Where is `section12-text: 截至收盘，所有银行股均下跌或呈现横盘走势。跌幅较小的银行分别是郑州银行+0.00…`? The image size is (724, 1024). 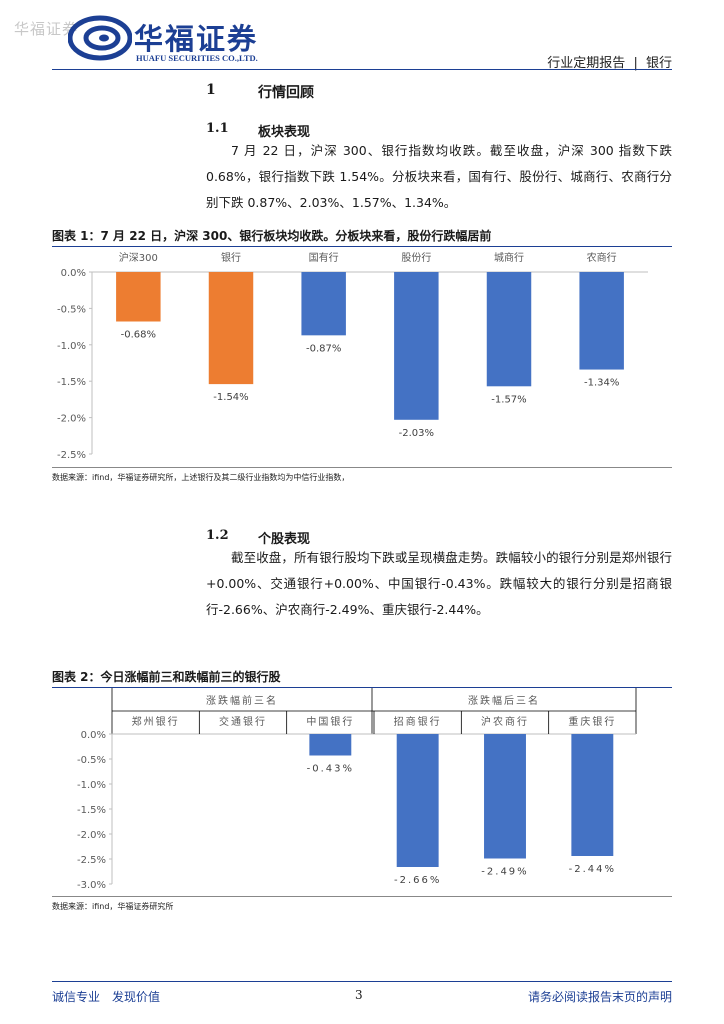 section12-text: 截至收盘，所有银行股均下跌或呈现横盘走势。跌幅较小的银行分别是郑州银行+0.00… is located at coordinates (439, 583).